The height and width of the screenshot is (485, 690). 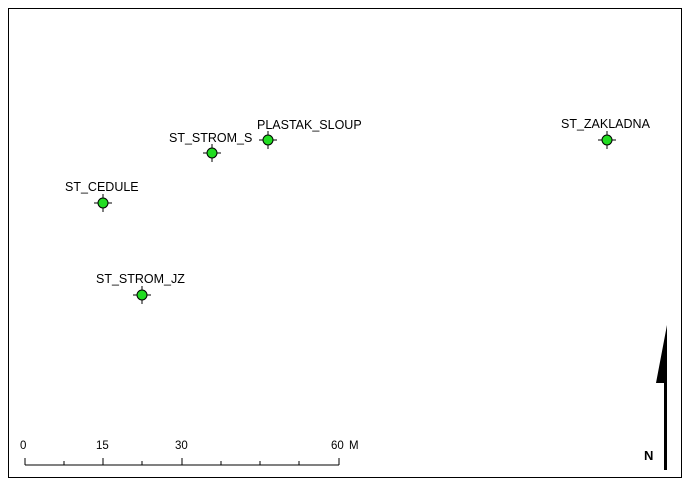 I want to click on point-st-strom-jz: ST_STROM_JZ, so click(x=140, y=288).